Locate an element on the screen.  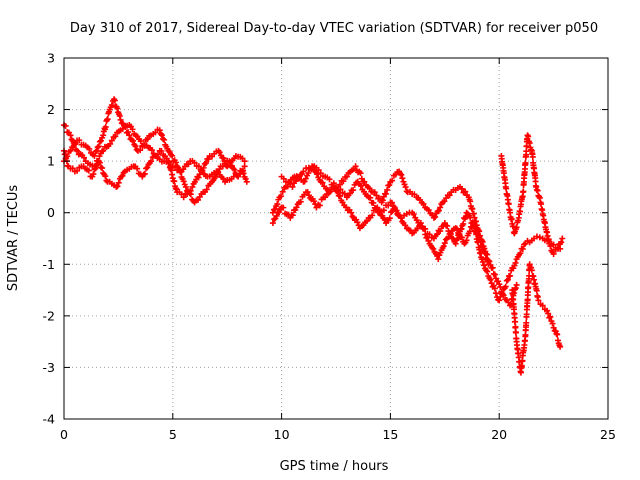
x-tick-label: 10 is located at coordinates (282, 434).